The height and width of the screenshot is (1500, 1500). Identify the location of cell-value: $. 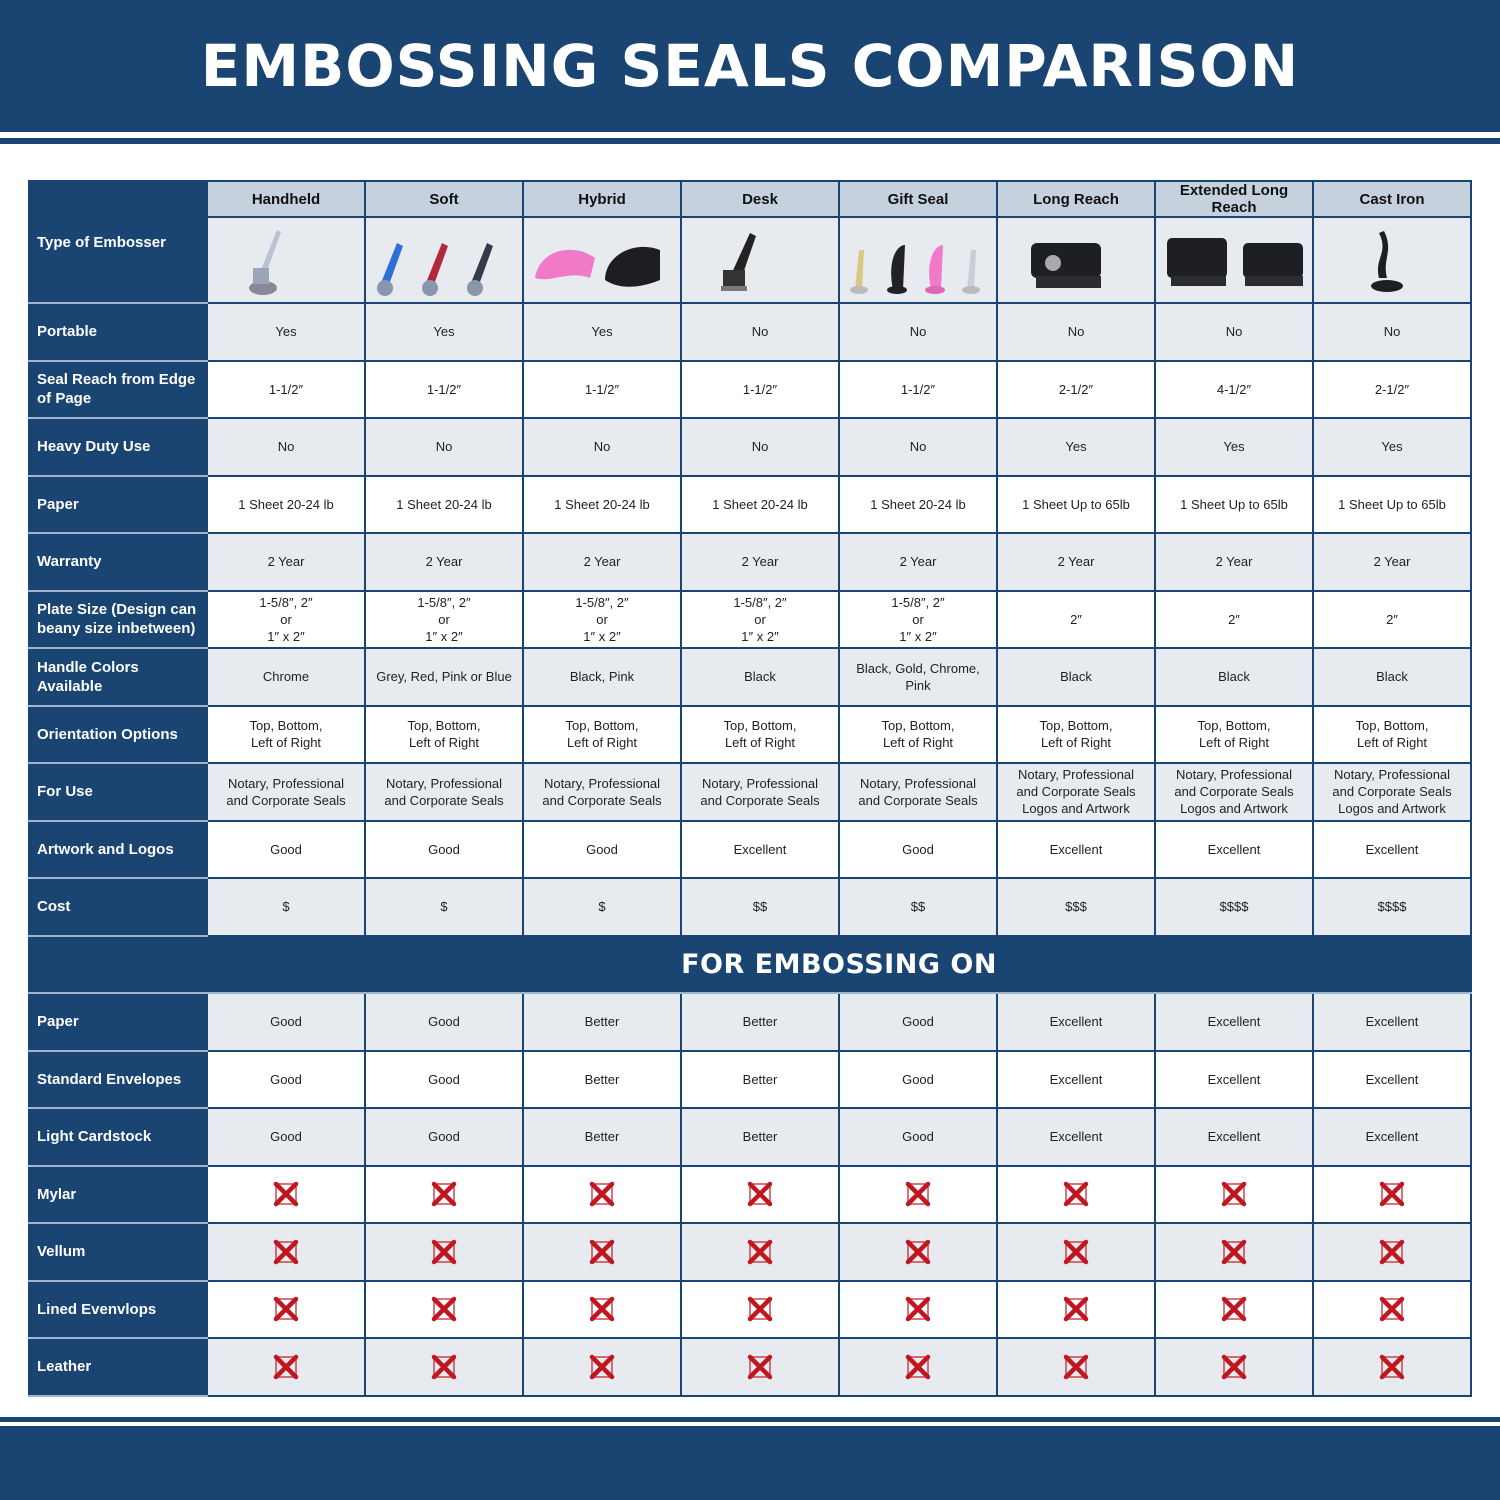
(444, 907).